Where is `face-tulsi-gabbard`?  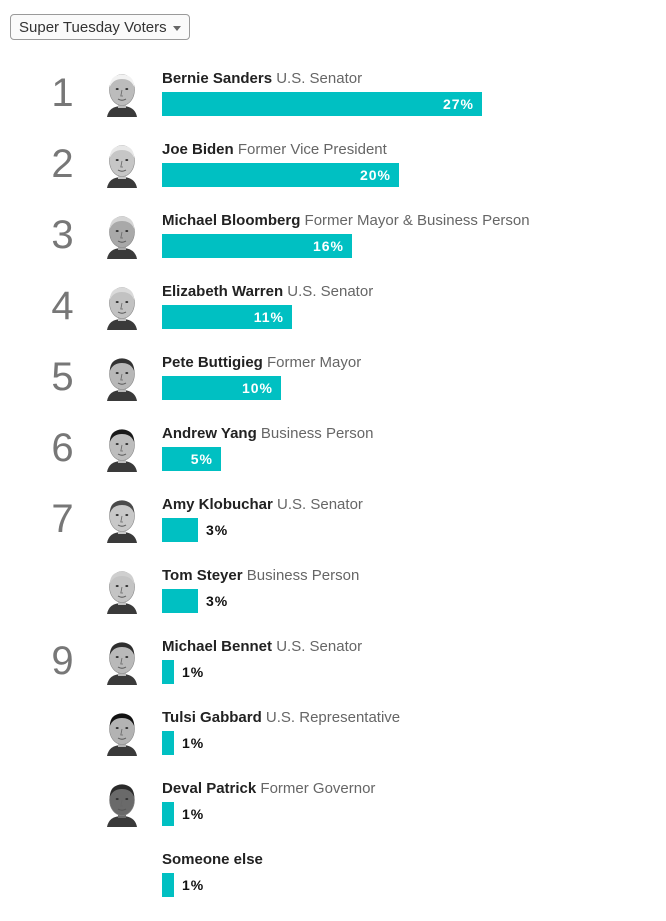
face-tulsi-gabbard is located at coordinates (122, 734).